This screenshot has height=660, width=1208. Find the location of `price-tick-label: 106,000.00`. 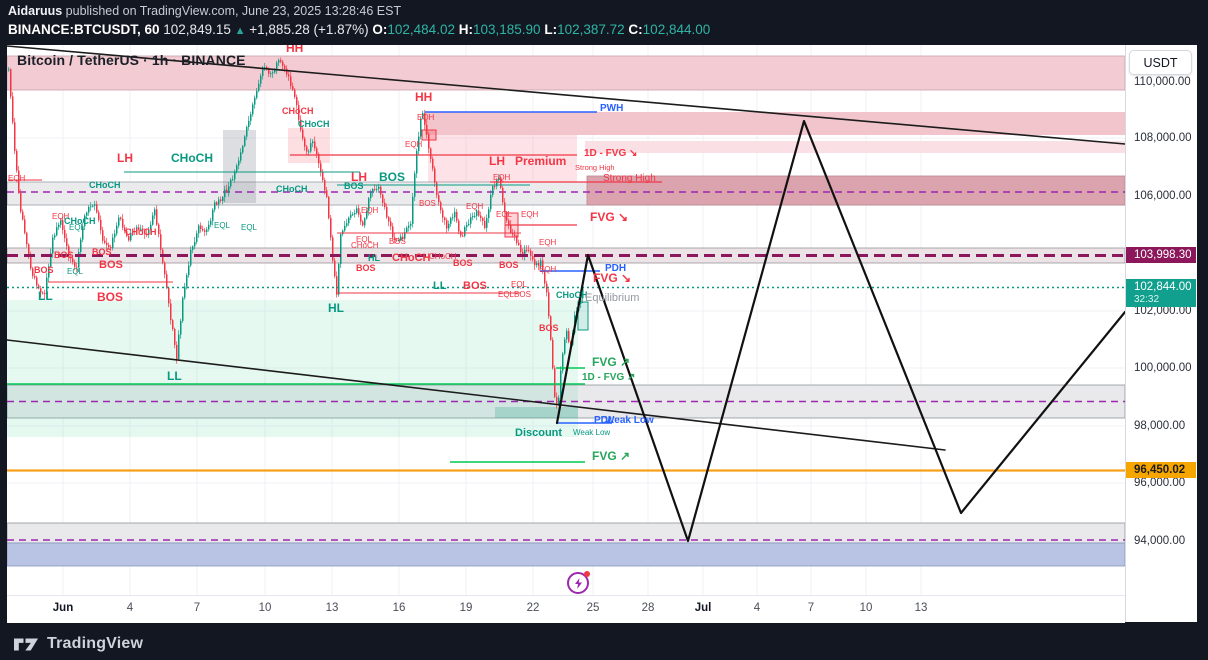

price-tick-label: 106,000.00 is located at coordinates (1163, 196).